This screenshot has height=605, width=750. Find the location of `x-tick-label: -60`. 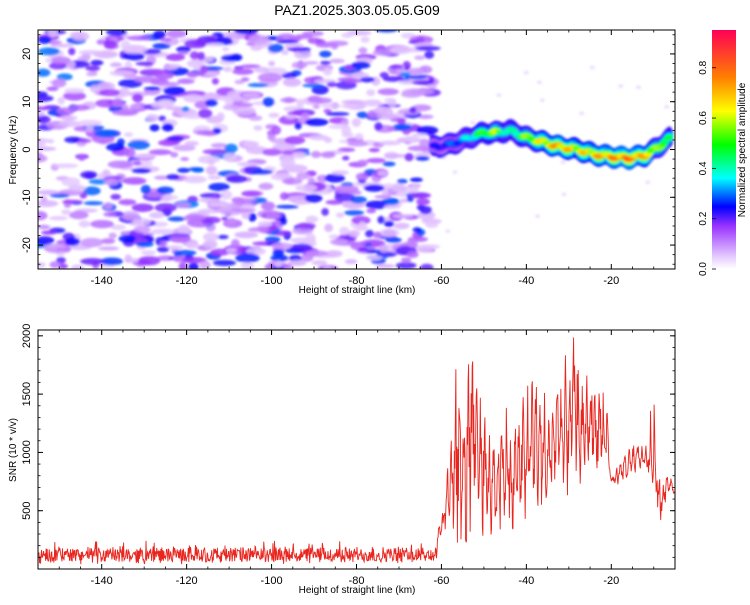

x-tick-label: -60 is located at coordinates (441, 281).